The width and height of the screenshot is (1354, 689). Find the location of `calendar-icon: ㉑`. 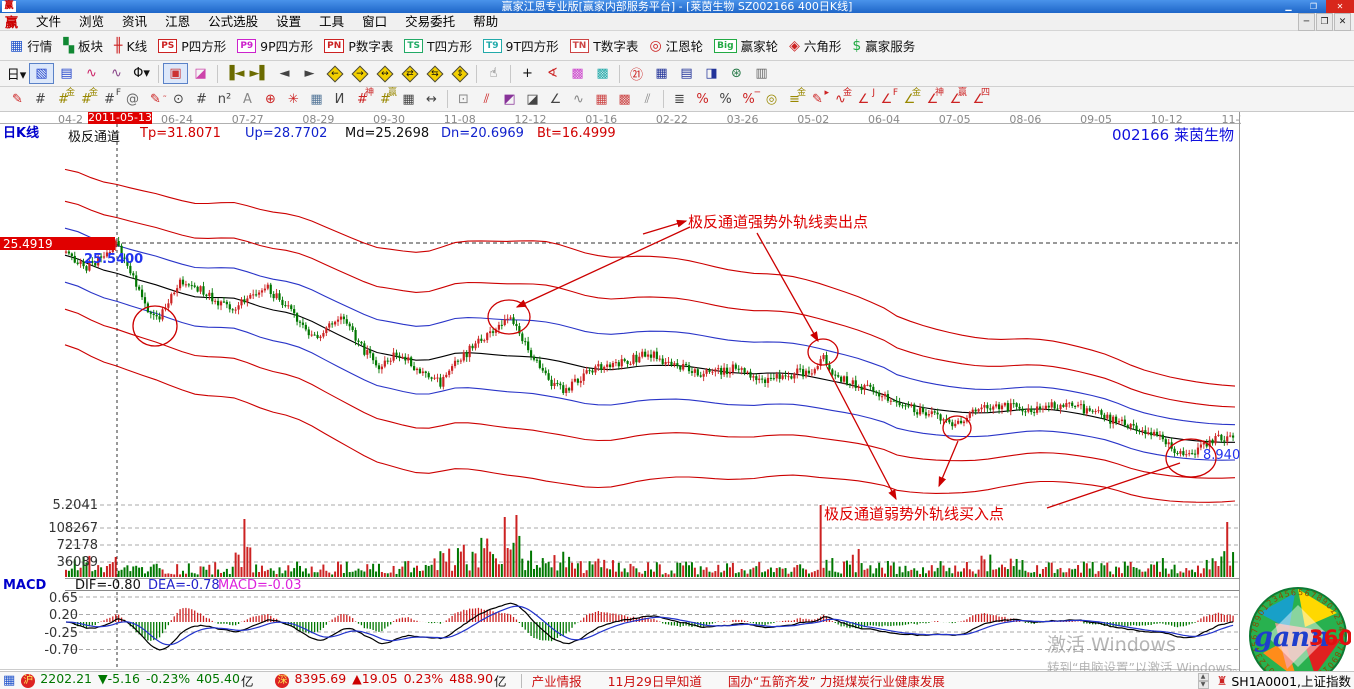

calendar-icon: ㉑ is located at coordinates (636, 75).